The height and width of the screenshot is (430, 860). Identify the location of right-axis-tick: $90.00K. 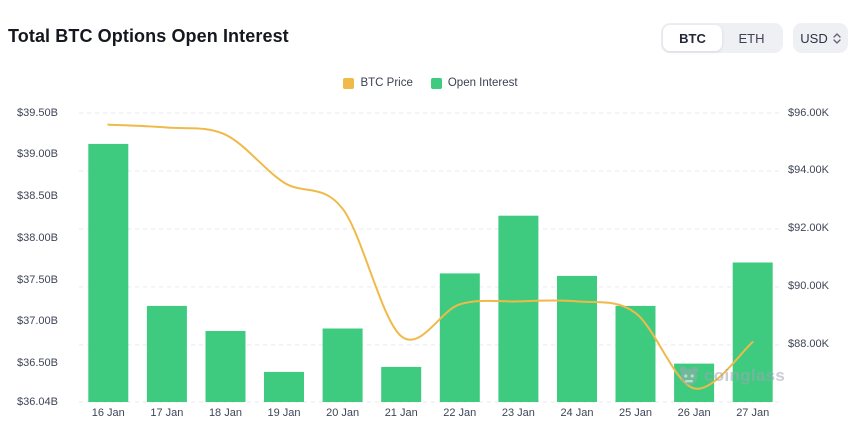
(808, 286).